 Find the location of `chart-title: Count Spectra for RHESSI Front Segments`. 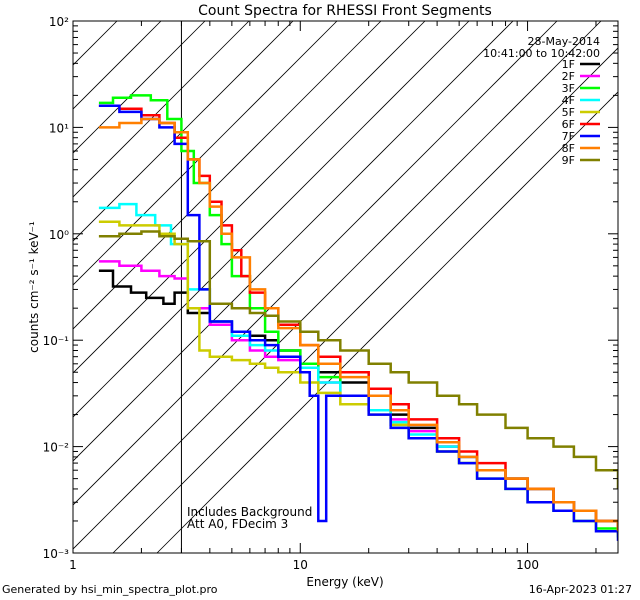

chart-title: Count Spectra for RHESSI Front Segments is located at coordinates (345, 11).